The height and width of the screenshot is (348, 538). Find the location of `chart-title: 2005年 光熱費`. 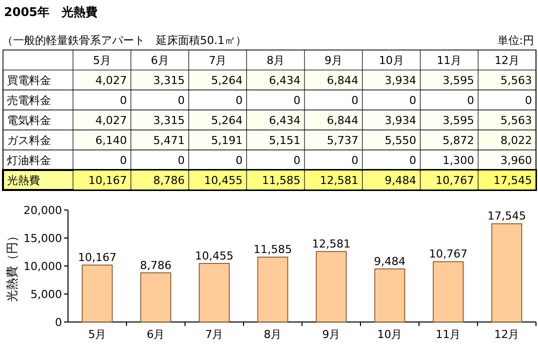

chart-title: 2005年 光熱費 is located at coordinates (51, 12).